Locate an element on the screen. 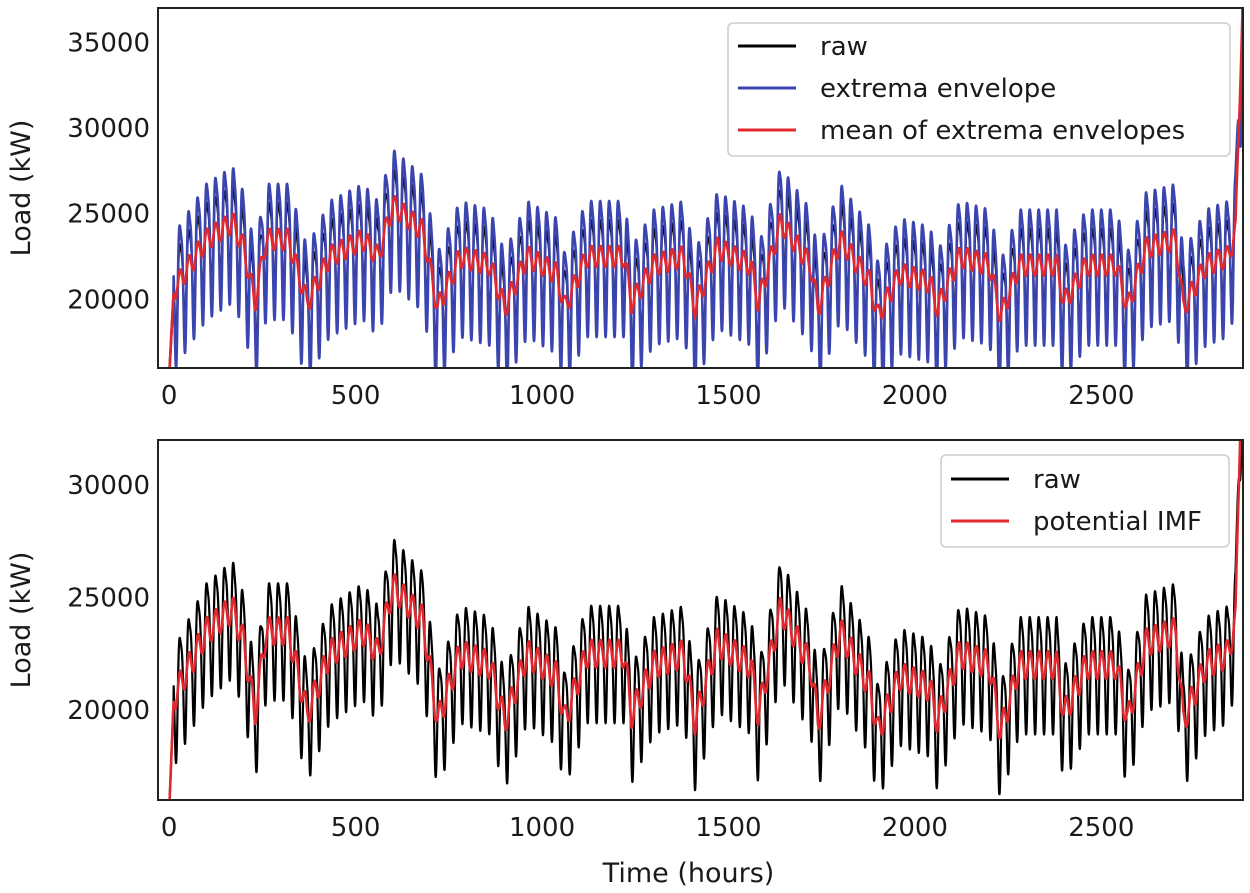 This screenshot has width=1250, height=893. legend-entry: mean of extrema envelopes is located at coordinates (1002, 131).